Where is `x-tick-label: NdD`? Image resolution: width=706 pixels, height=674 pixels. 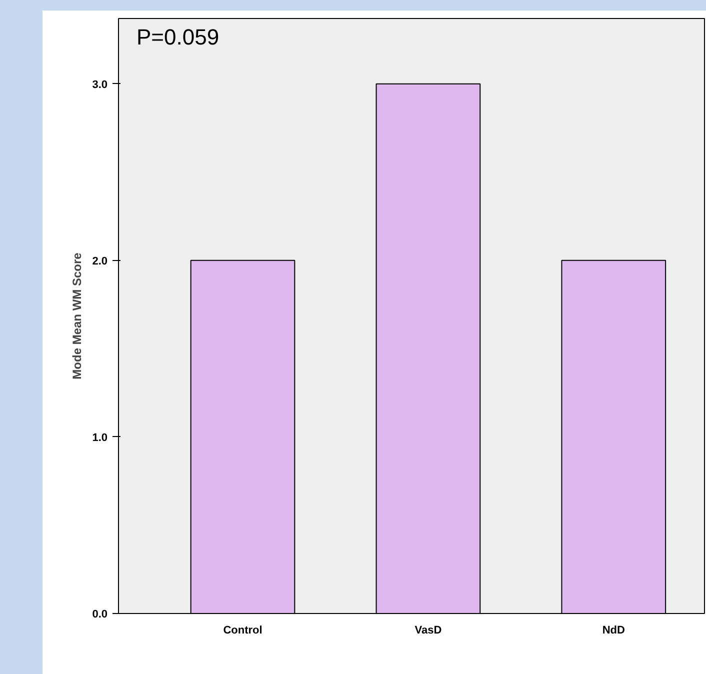 x-tick-label: NdD is located at coordinates (613, 630).